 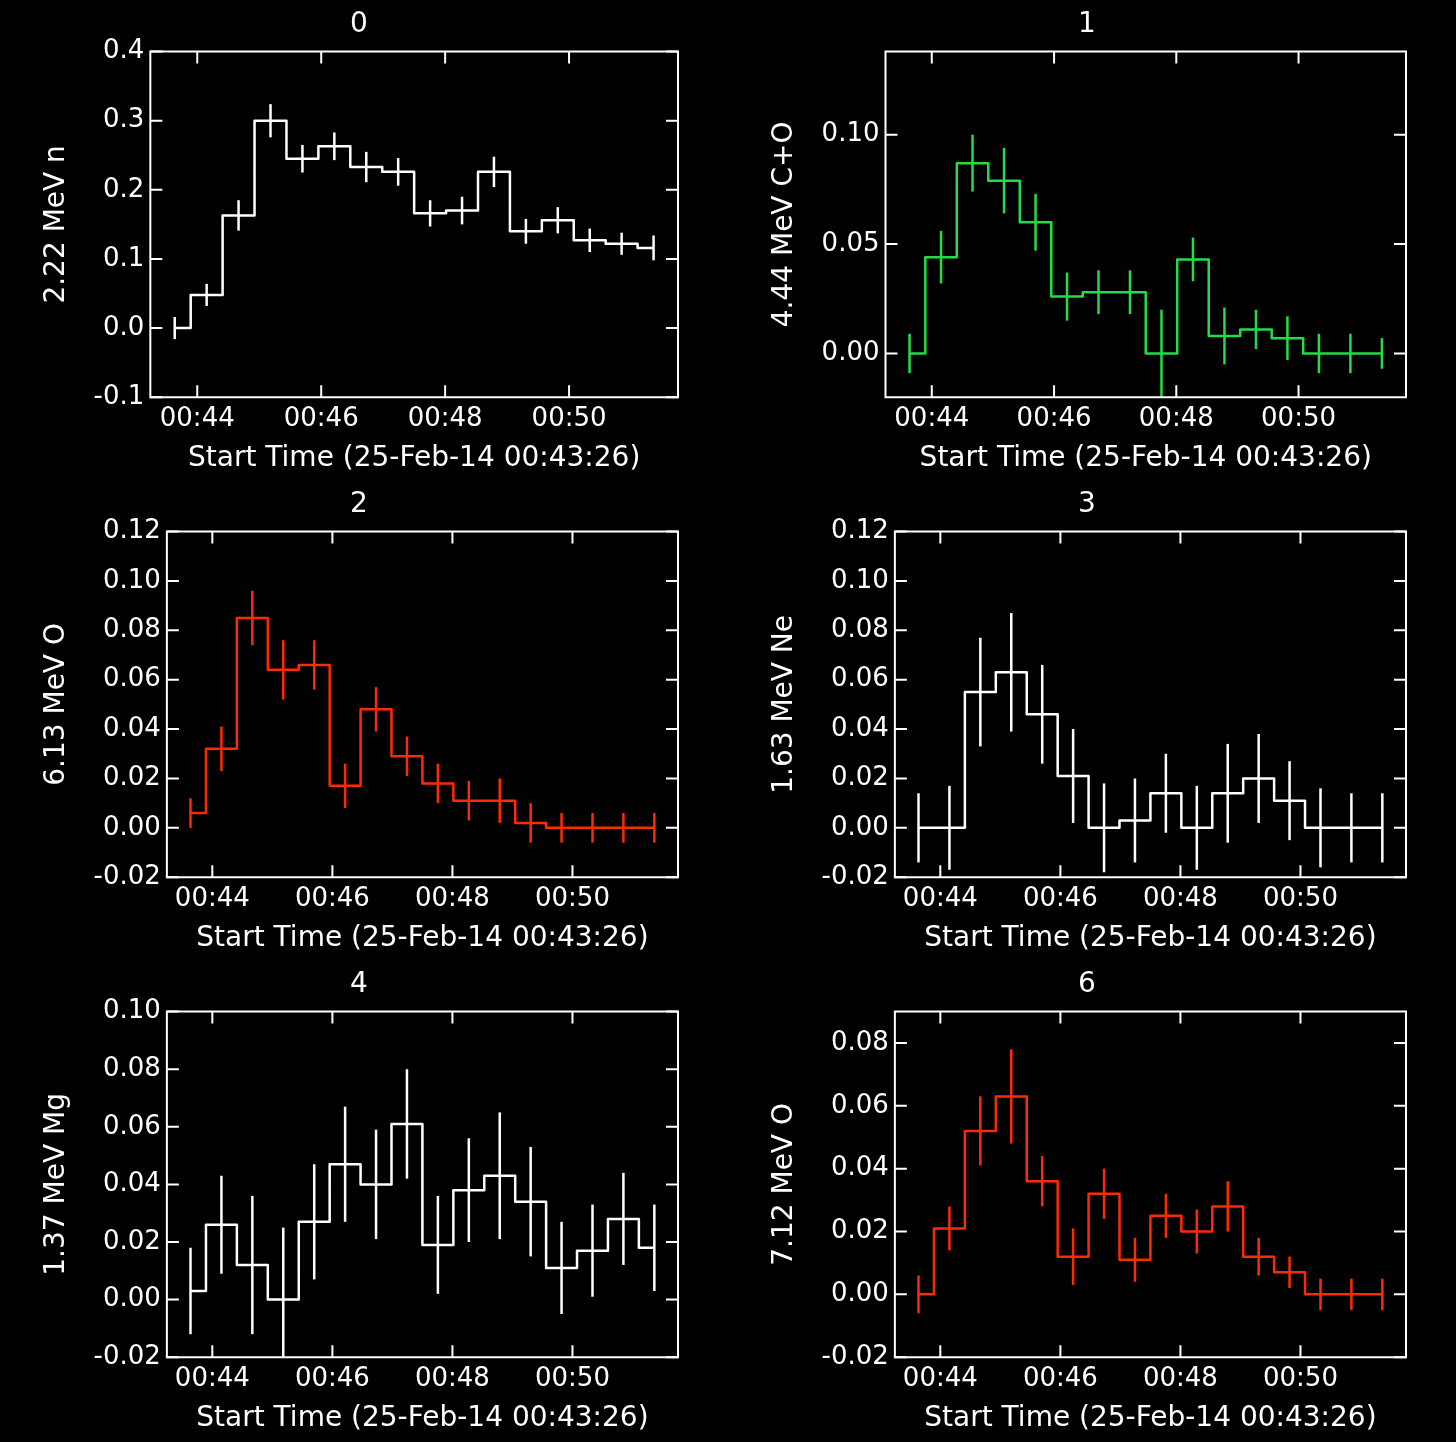 What do you see at coordinates (850, 241) in the screenshot?
I see `y-tick-label: 0.05` at bounding box center [850, 241].